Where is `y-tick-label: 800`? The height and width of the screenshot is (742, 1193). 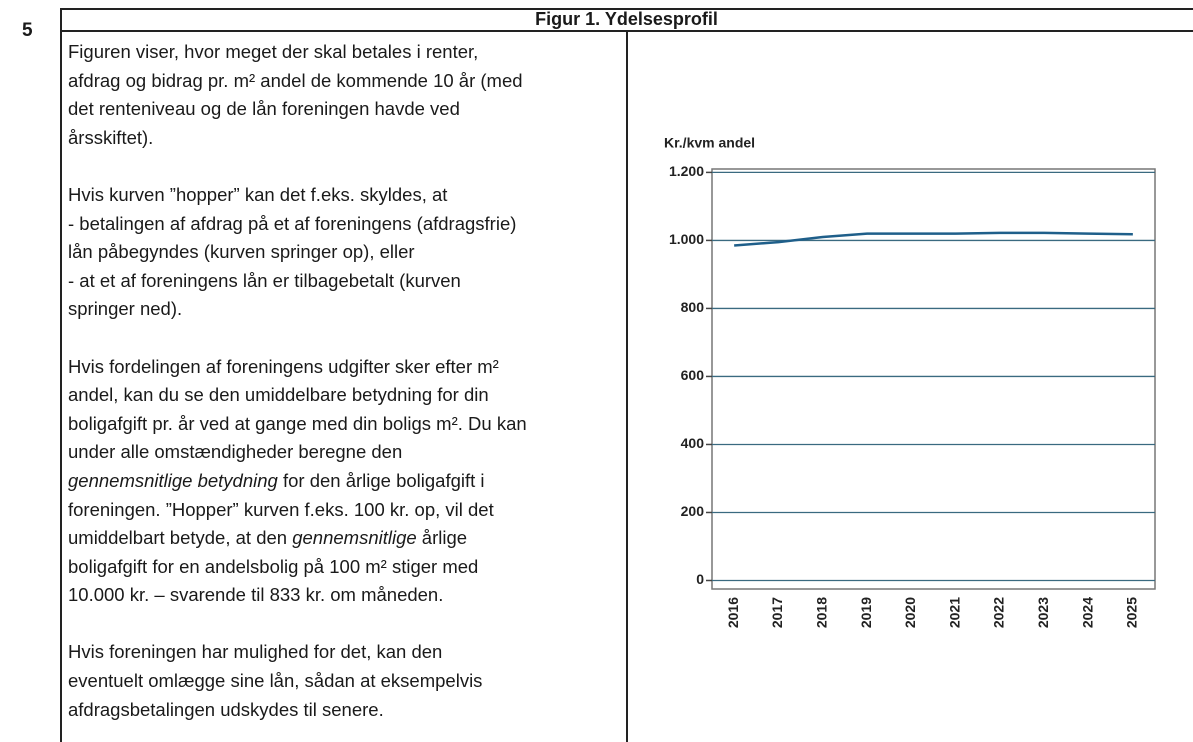
y-tick-label: 800 is located at coordinates (693, 307).